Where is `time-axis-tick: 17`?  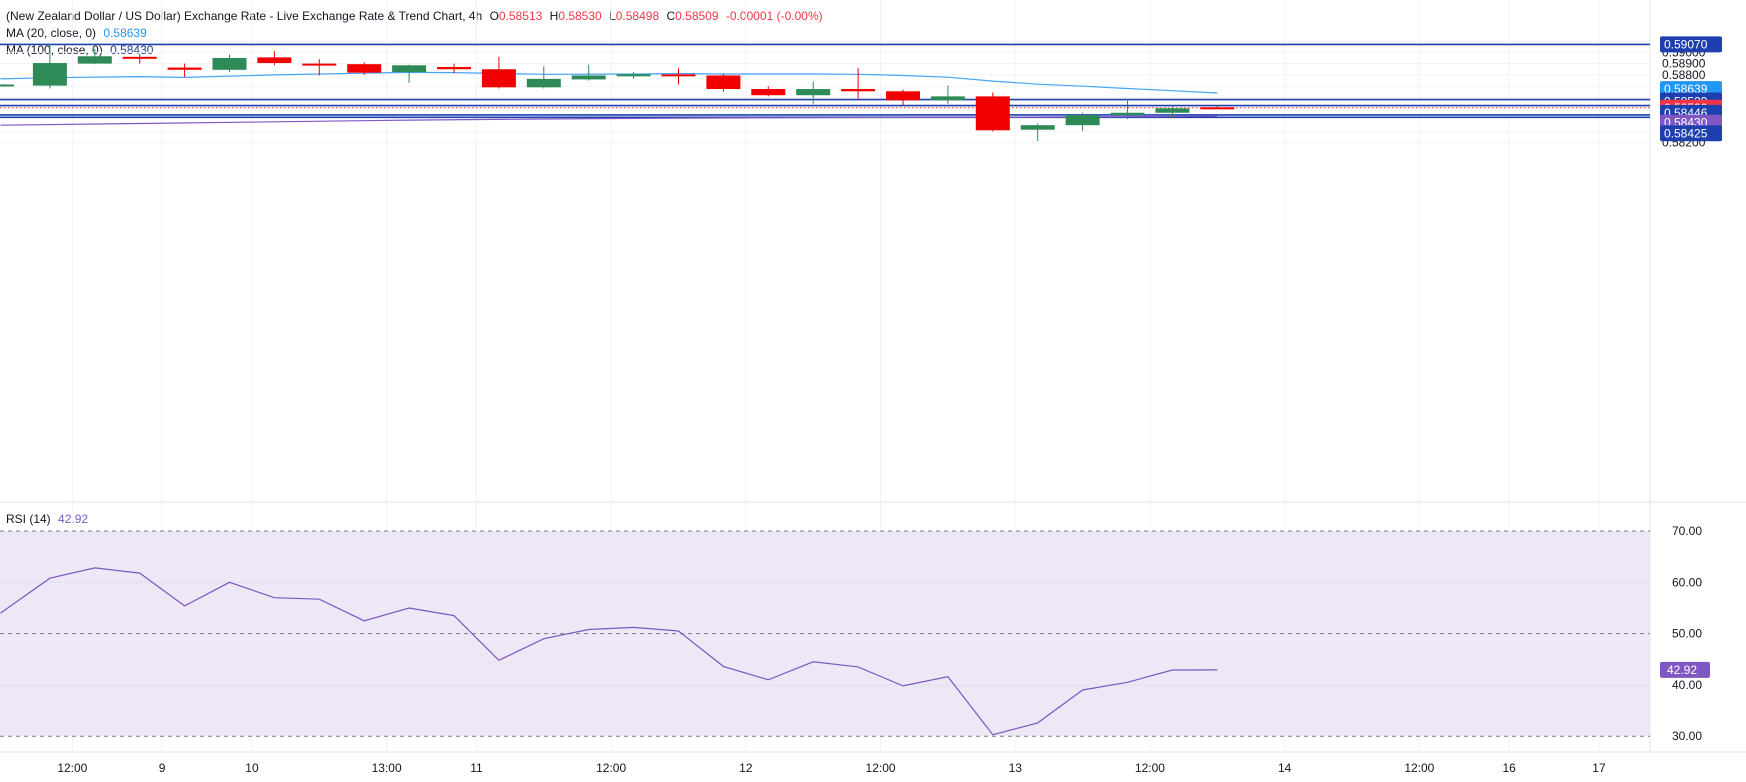
time-axis-tick: 17 is located at coordinates (1599, 768).